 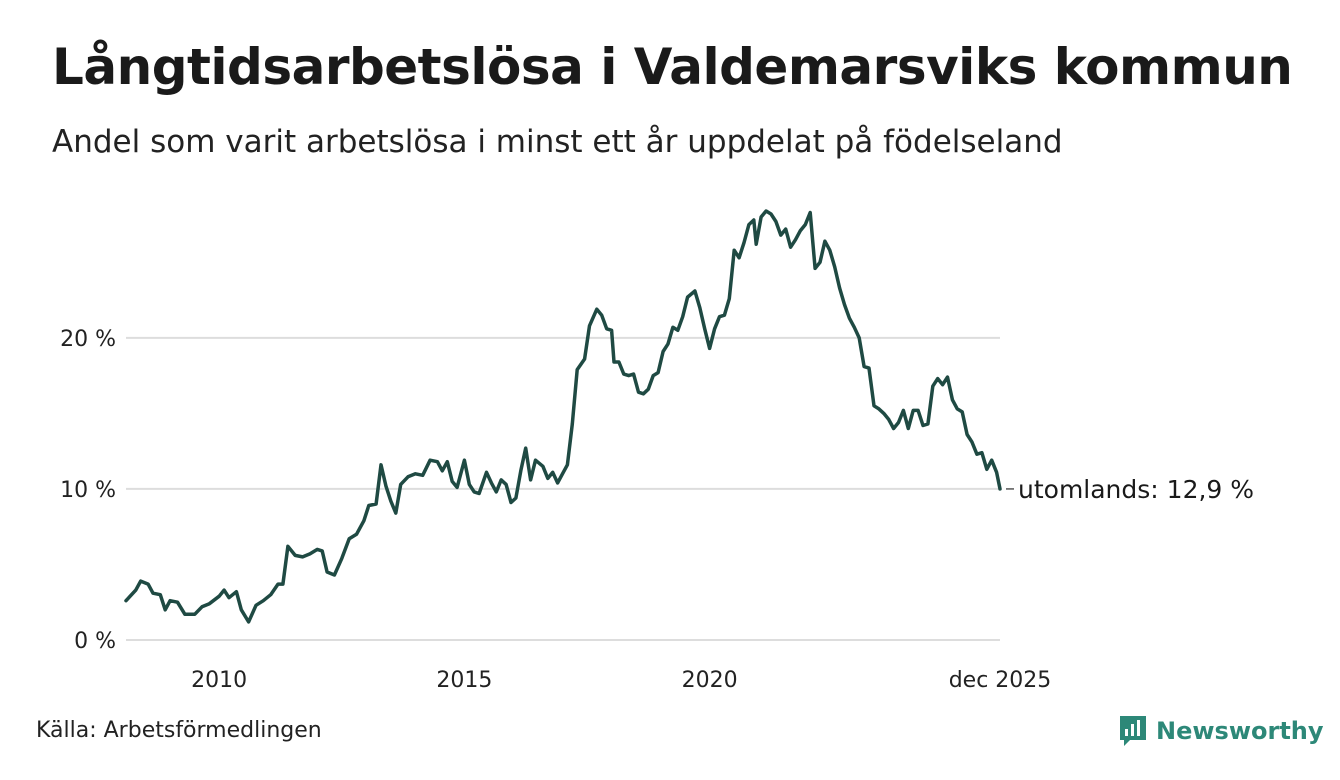 I want to click on brand-name: Newsworthy, so click(x=1240, y=731).